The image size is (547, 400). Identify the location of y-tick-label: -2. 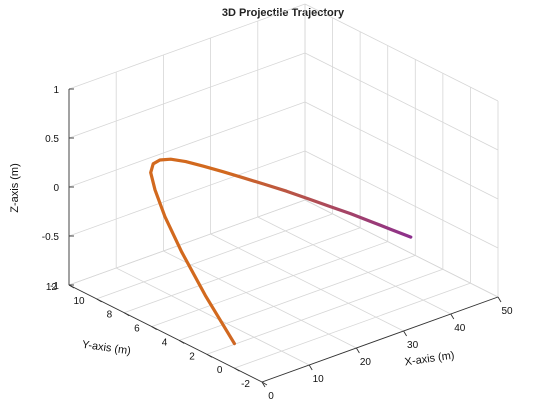
(245, 384).